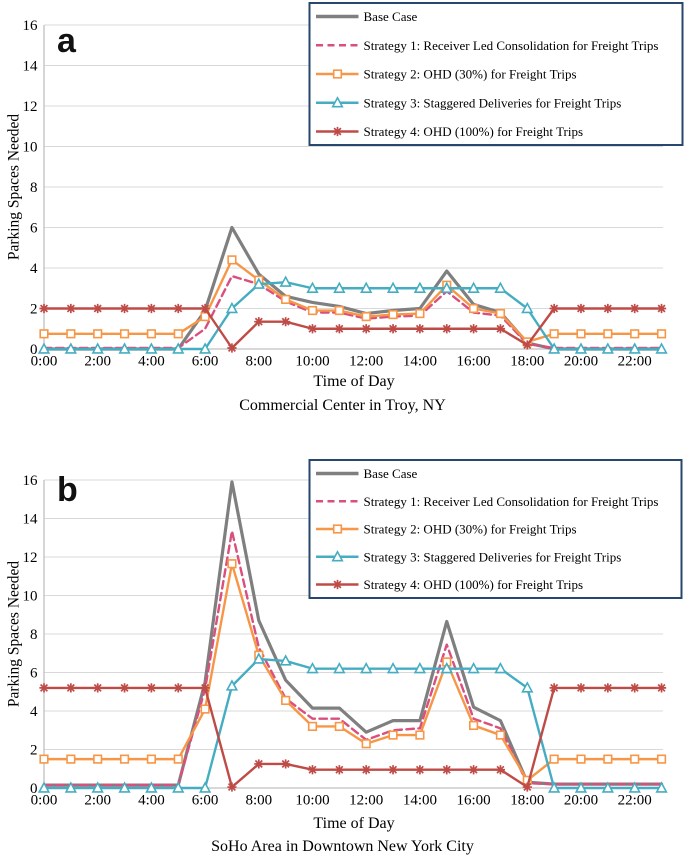 This screenshot has height=860, width=685. Describe the element at coordinates (30, 558) in the screenshot. I see `y-tick-label: 12` at that location.